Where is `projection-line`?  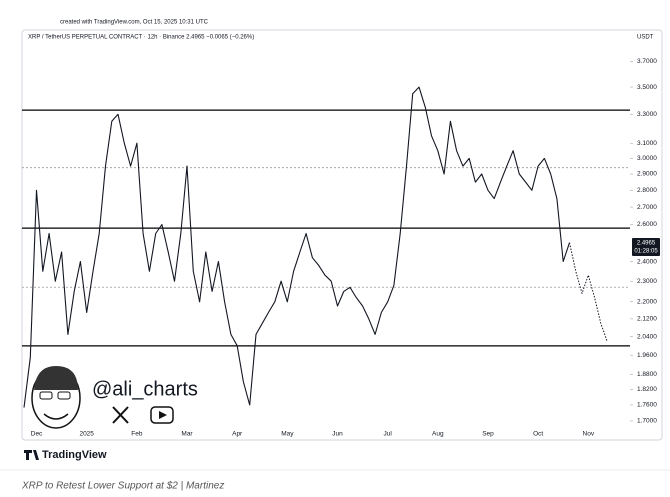 projection-line is located at coordinates (588, 292).